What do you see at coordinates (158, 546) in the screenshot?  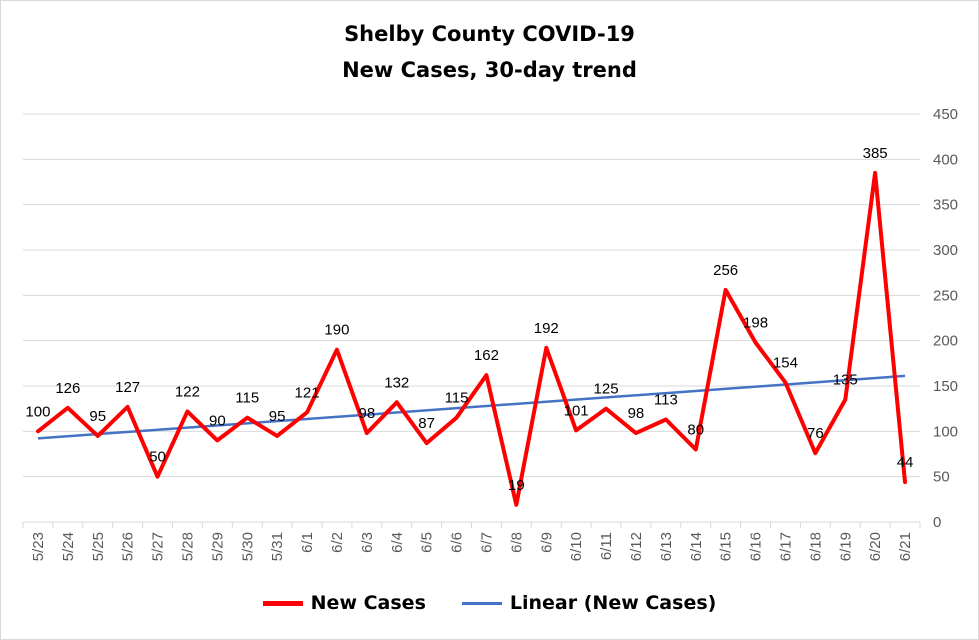 I see `x-tick-label: 5/27` at bounding box center [158, 546].